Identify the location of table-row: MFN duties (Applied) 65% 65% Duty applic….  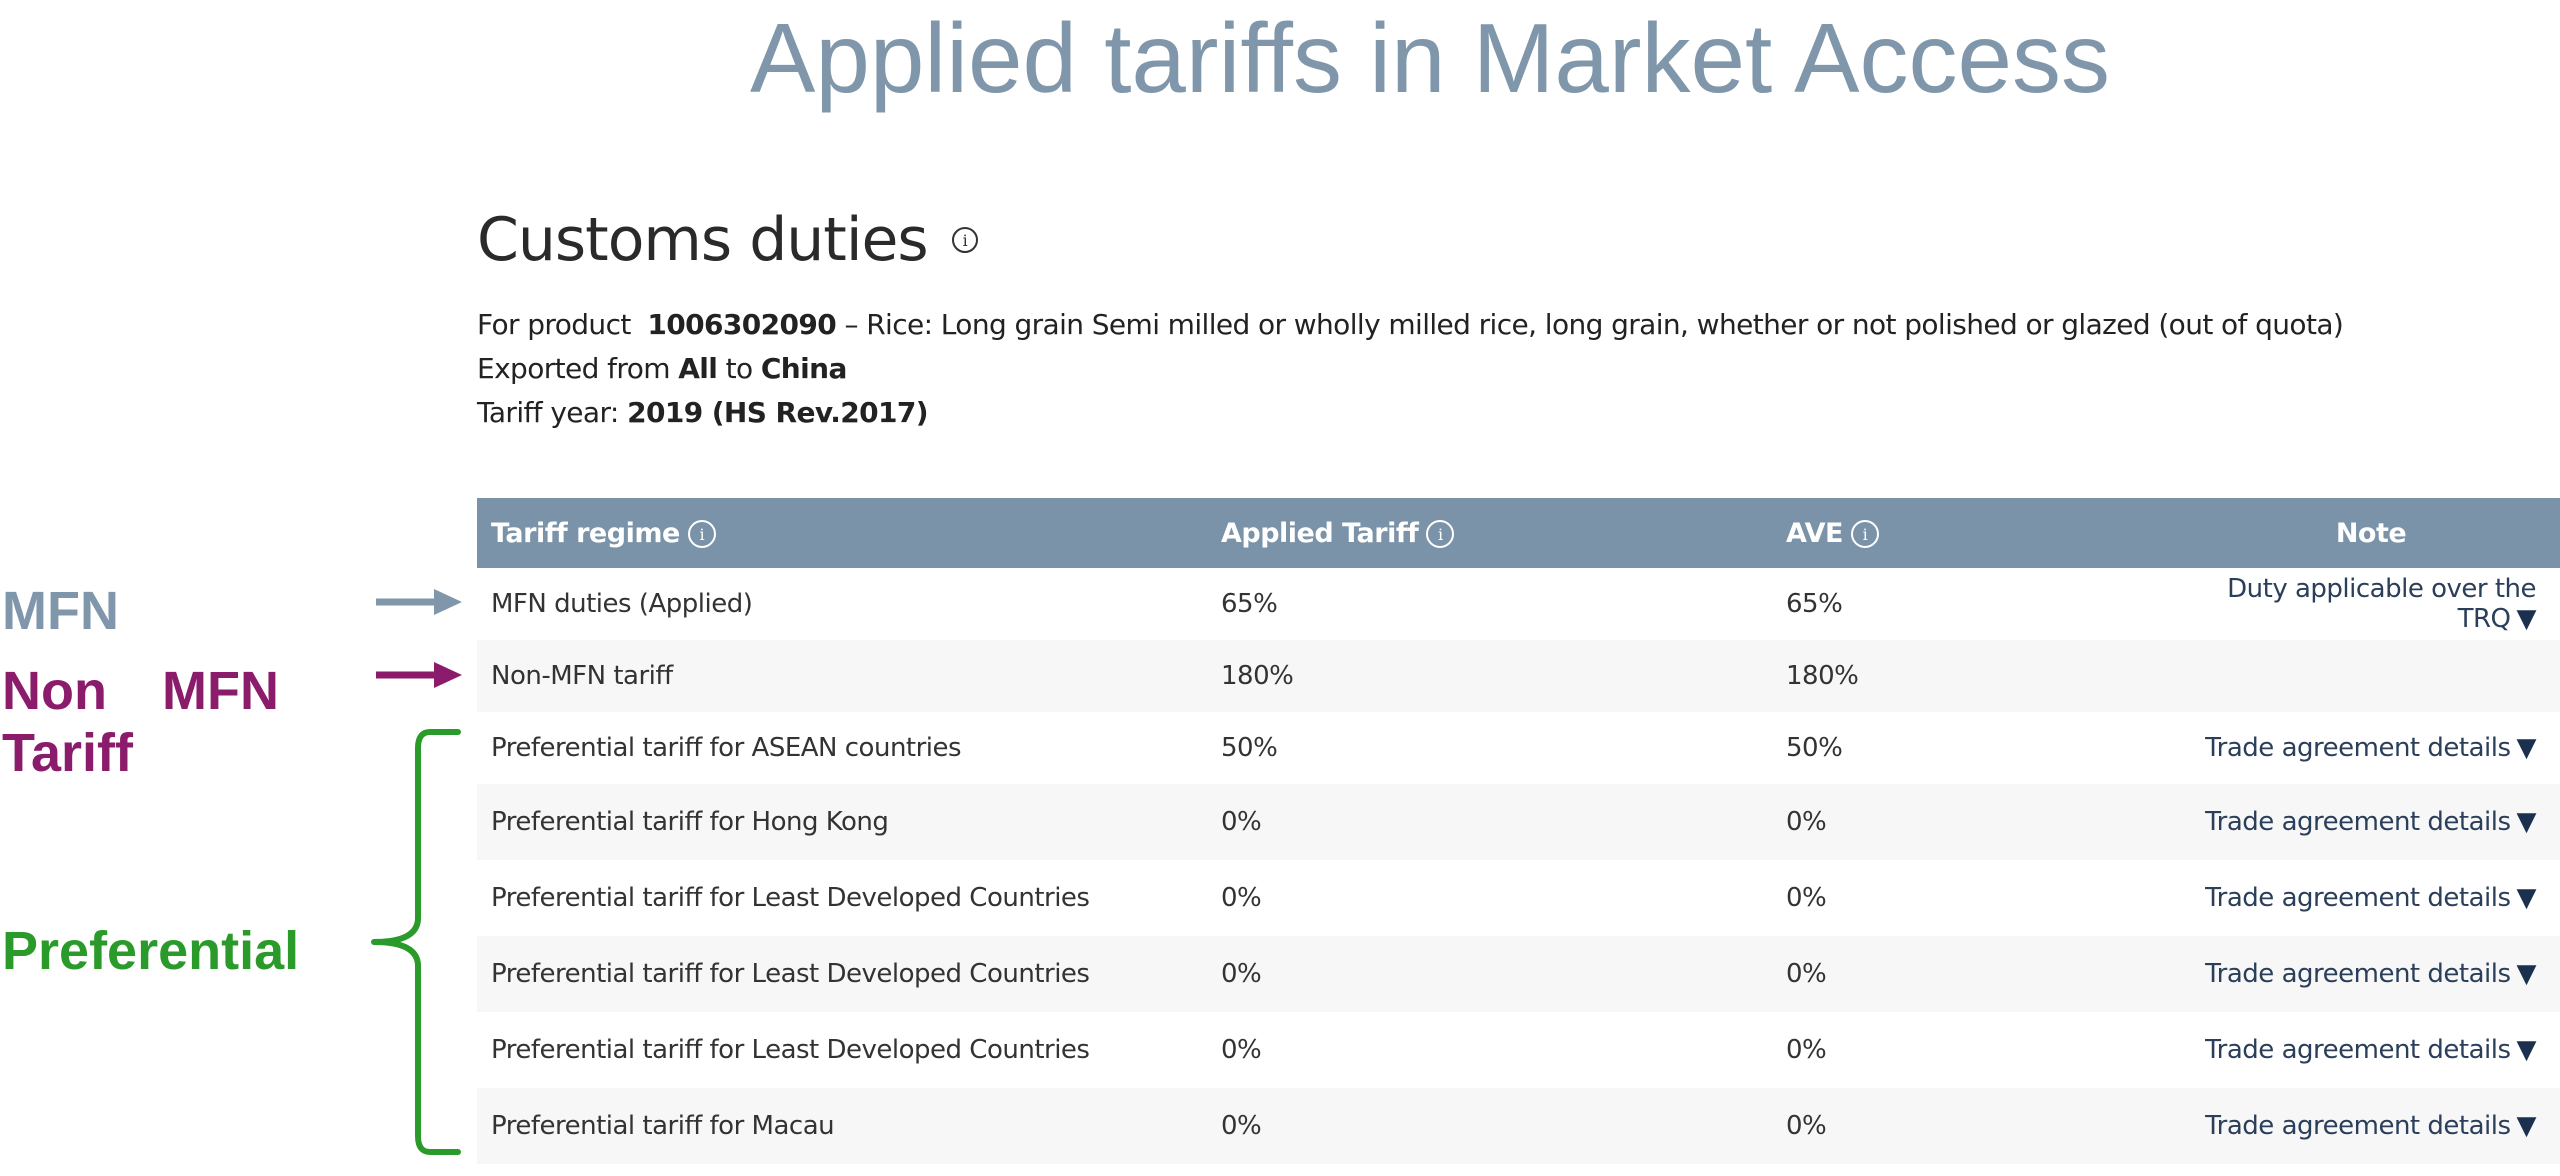
(1518, 604).